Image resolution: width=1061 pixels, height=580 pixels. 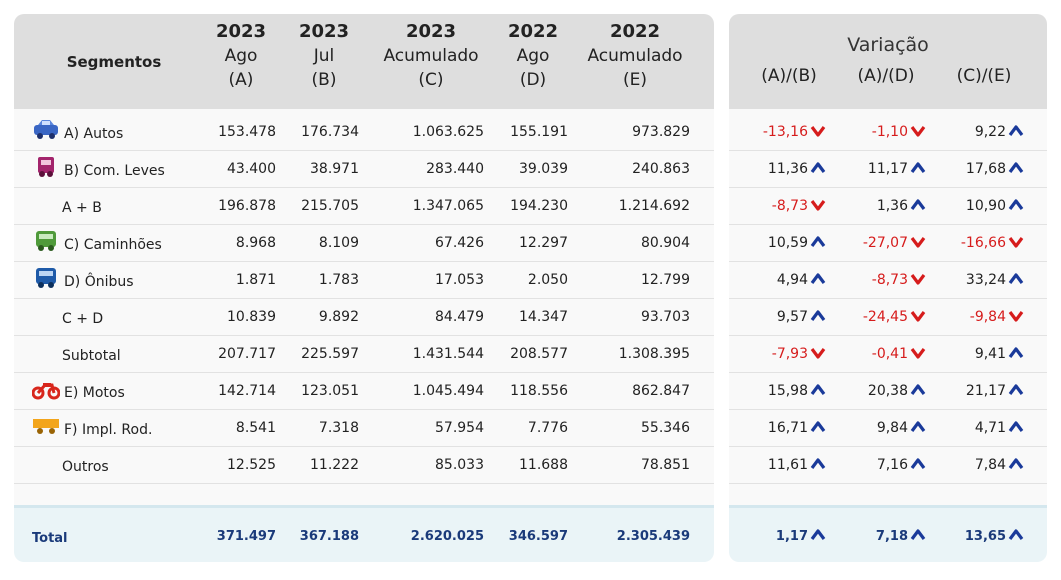 I want to click on car-icon, so click(x=46, y=130).